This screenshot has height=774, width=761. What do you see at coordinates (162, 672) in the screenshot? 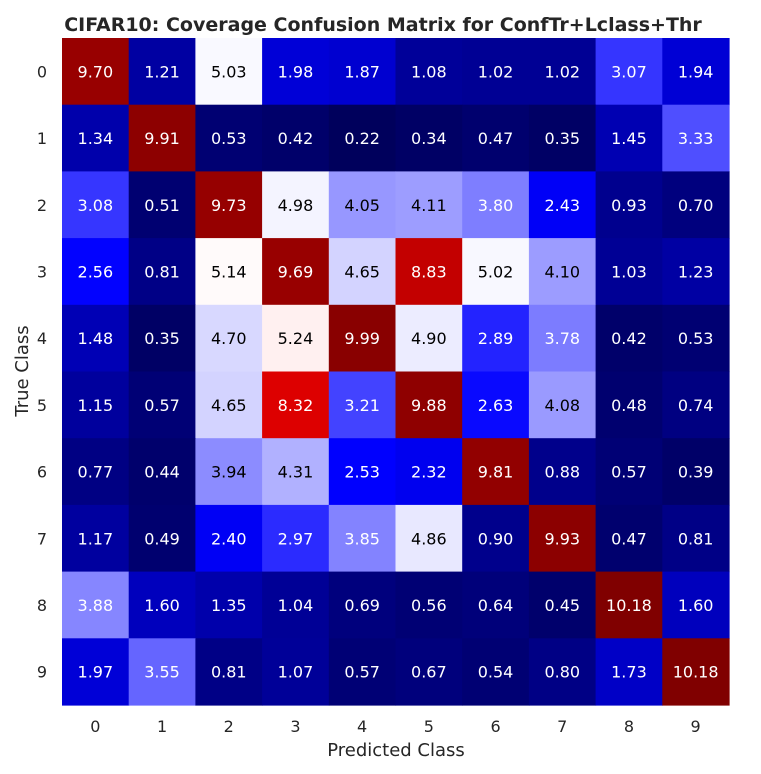
I see `heatmap-cell-r9-c1` at bounding box center [162, 672].